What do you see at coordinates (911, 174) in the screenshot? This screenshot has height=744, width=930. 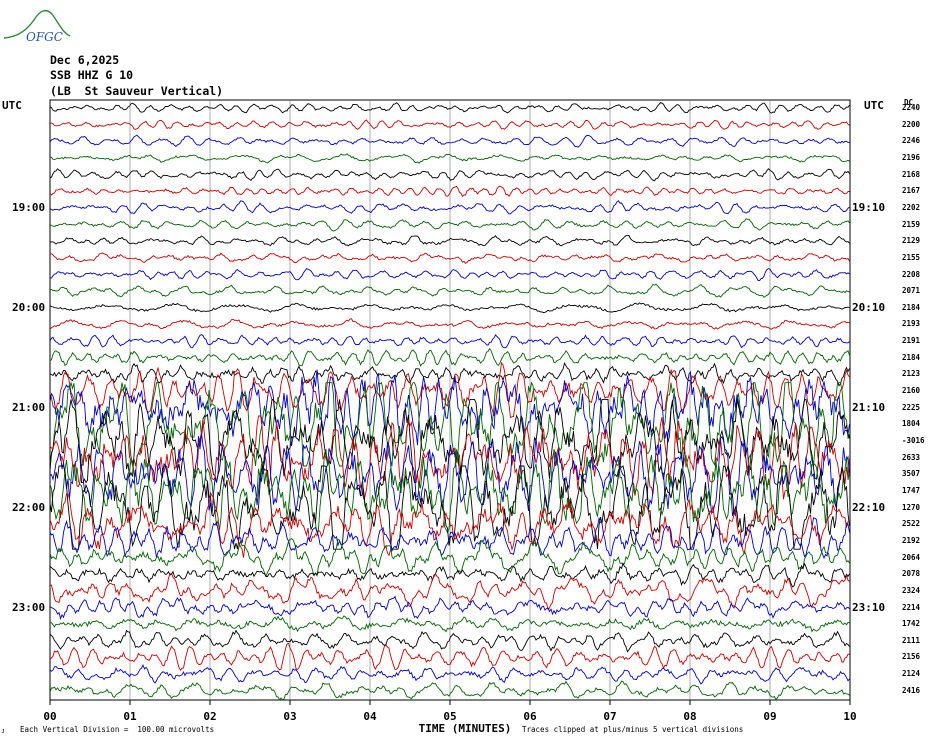 I see `dc-offset-label: 2168` at bounding box center [911, 174].